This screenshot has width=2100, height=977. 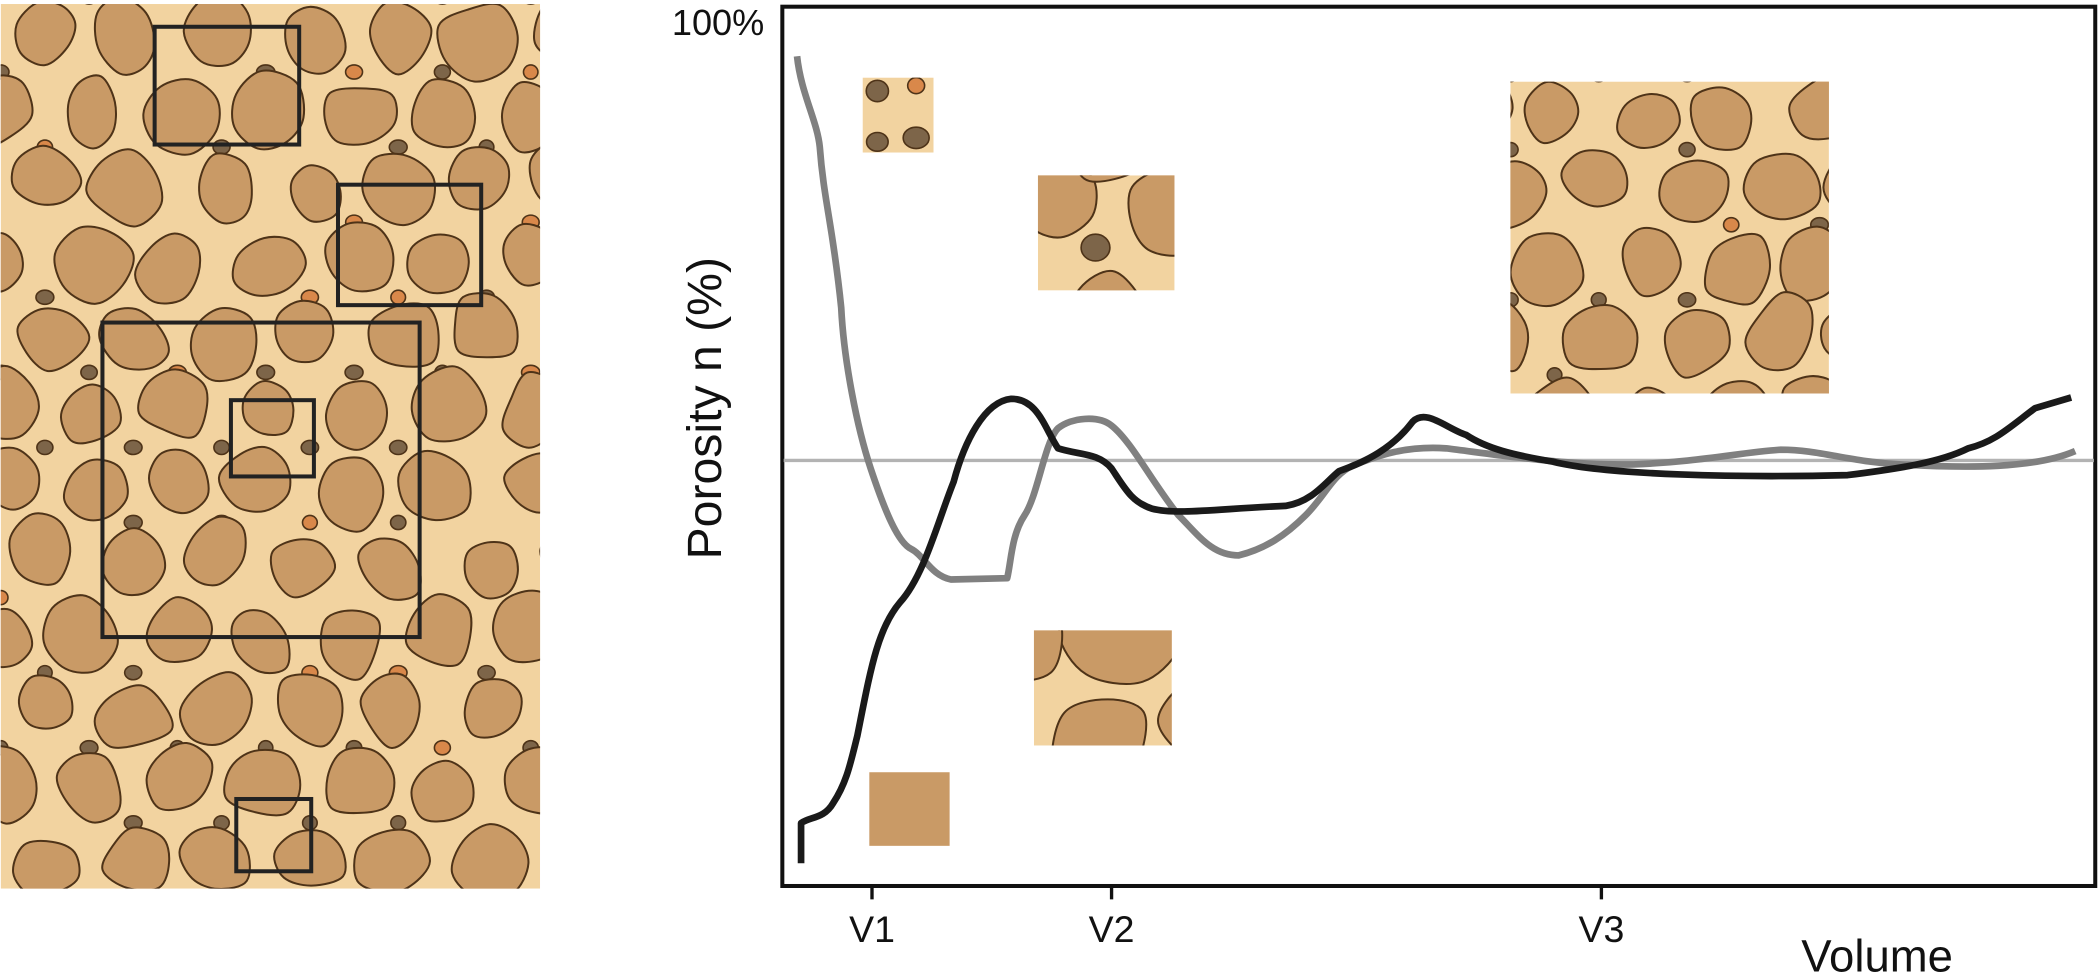 What do you see at coordinates (1237, 892) in the screenshot?
I see `x-ticks` at bounding box center [1237, 892].